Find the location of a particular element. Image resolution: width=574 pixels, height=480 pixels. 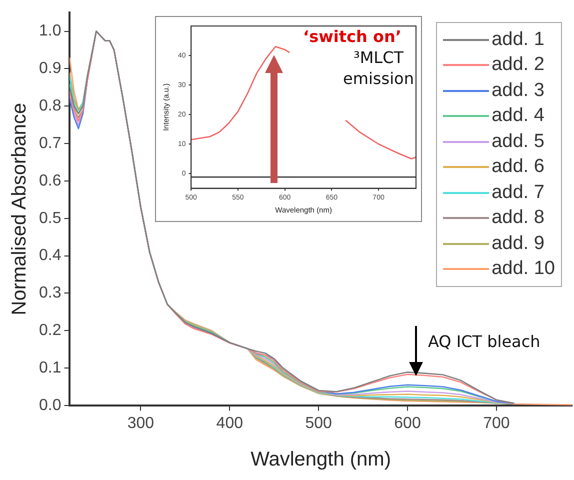

legend-label: add. 1 is located at coordinates (518, 39).